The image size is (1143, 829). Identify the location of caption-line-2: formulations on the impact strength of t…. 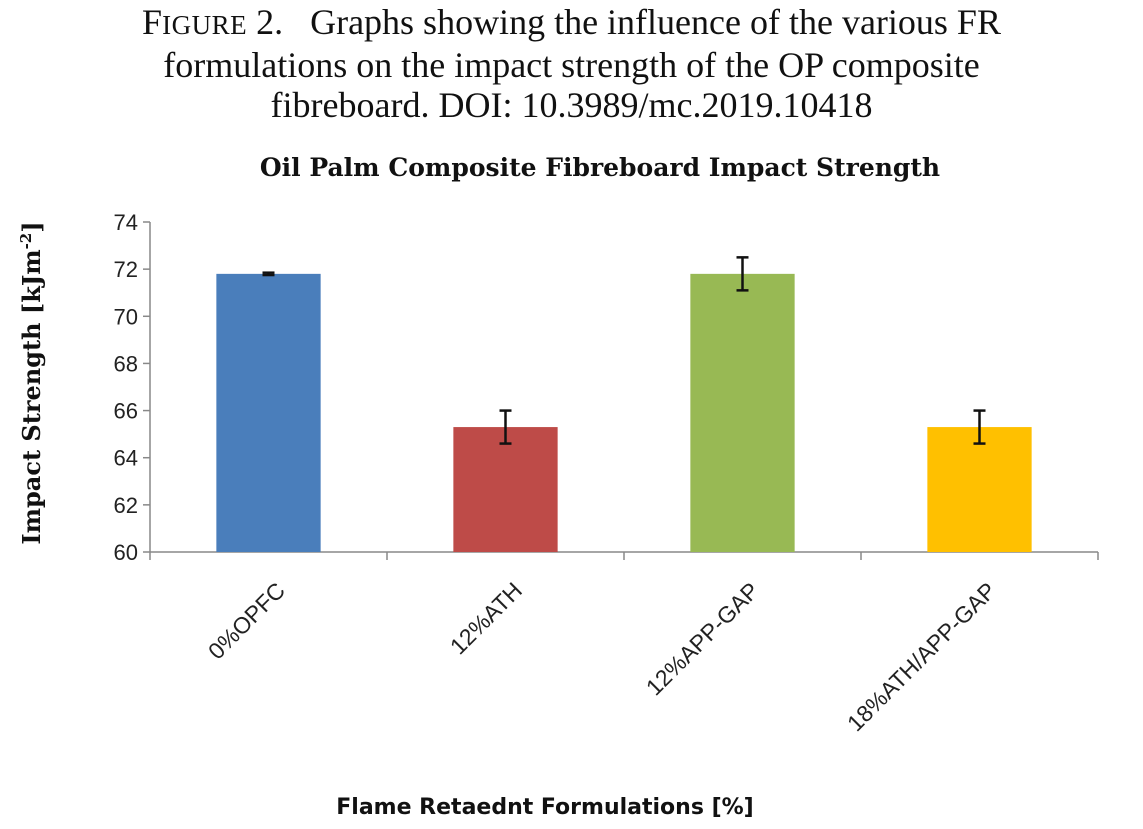
(571, 65).